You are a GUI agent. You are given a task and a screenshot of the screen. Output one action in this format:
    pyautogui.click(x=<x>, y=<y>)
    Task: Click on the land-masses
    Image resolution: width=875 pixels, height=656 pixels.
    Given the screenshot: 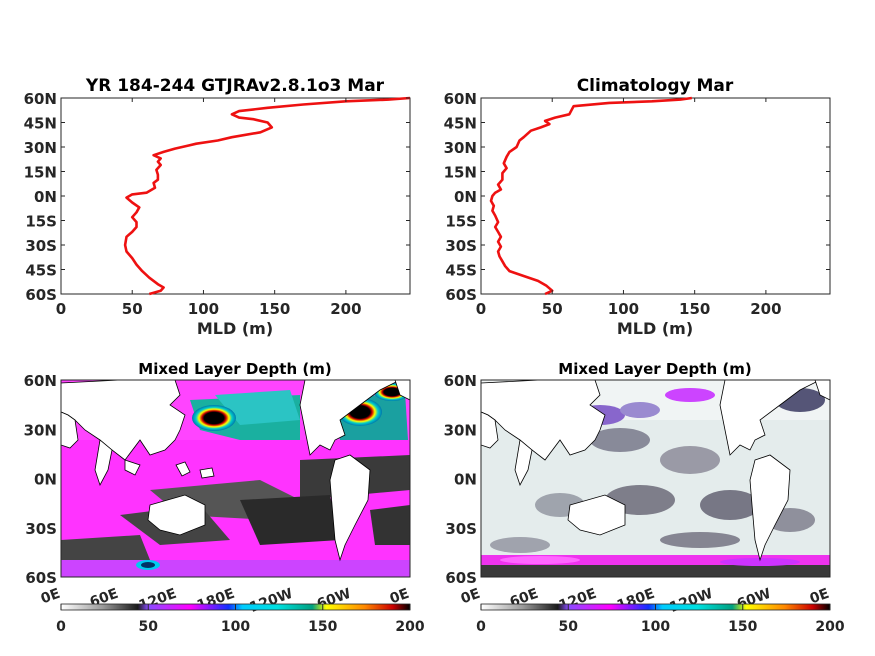 What is the action you would take?
    pyautogui.click(x=655, y=470)
    